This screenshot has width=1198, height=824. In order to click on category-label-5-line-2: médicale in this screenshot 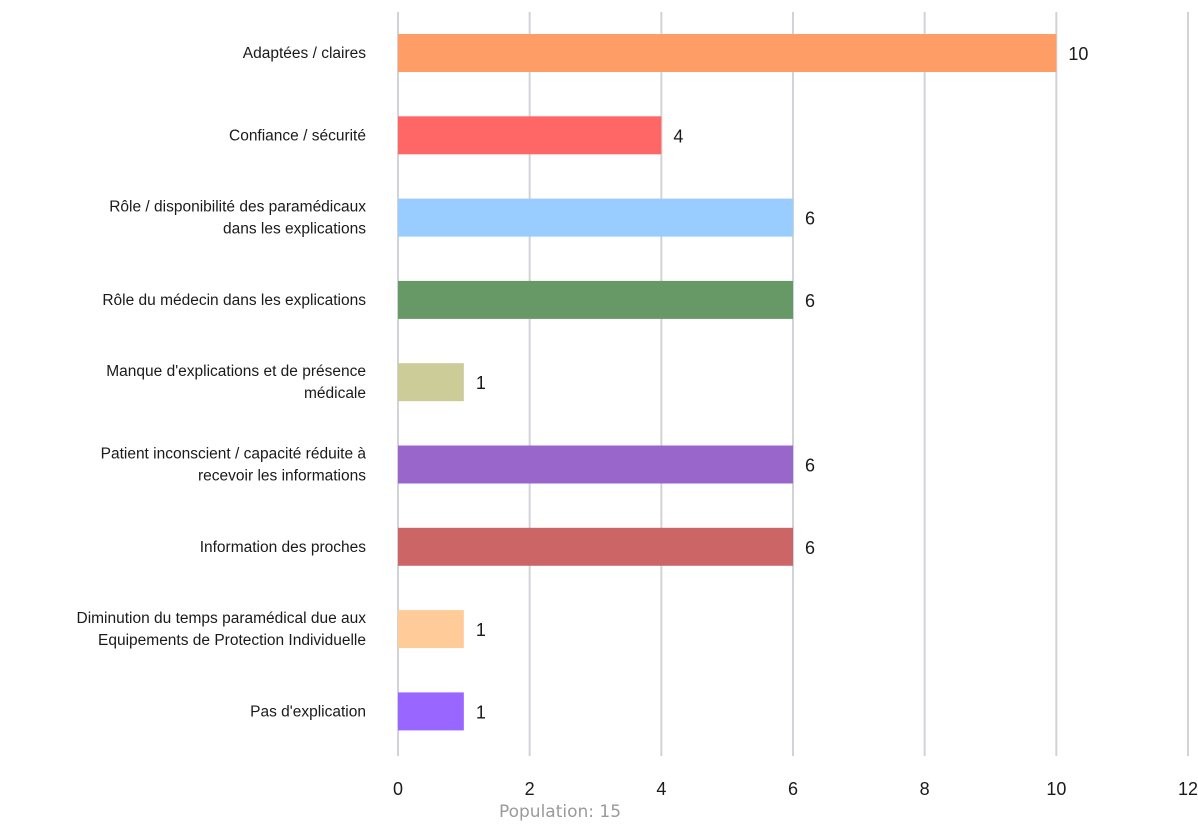, I will do `click(335, 393)`.